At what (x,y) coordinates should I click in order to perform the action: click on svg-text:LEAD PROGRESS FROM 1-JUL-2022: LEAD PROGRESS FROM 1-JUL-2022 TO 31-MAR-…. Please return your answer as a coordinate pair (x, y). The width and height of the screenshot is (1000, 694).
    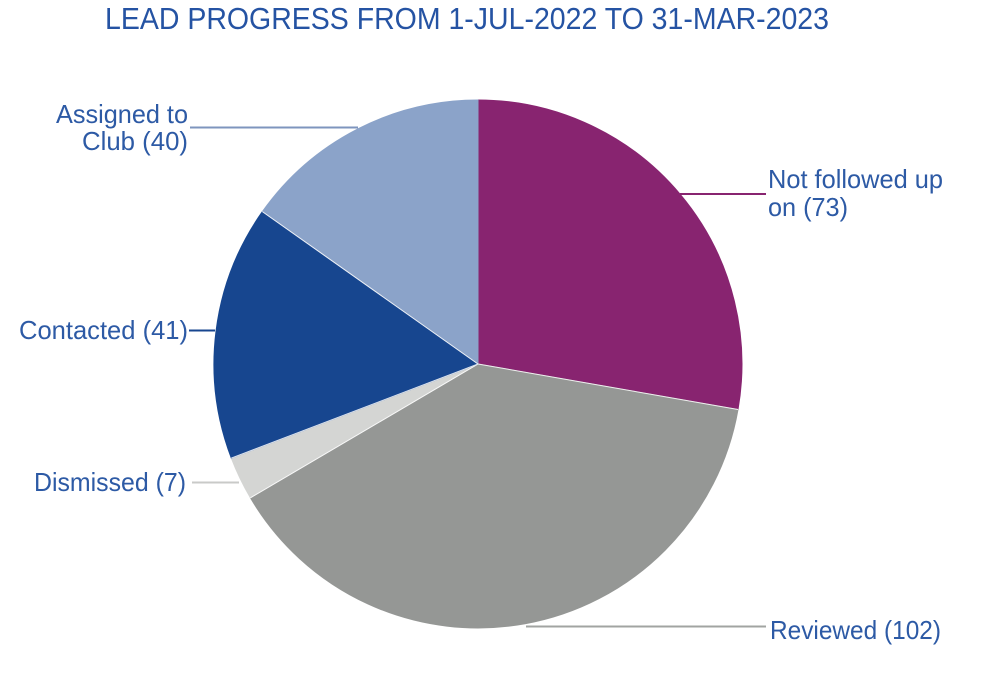
    Looking at the image, I should click on (467, 18).